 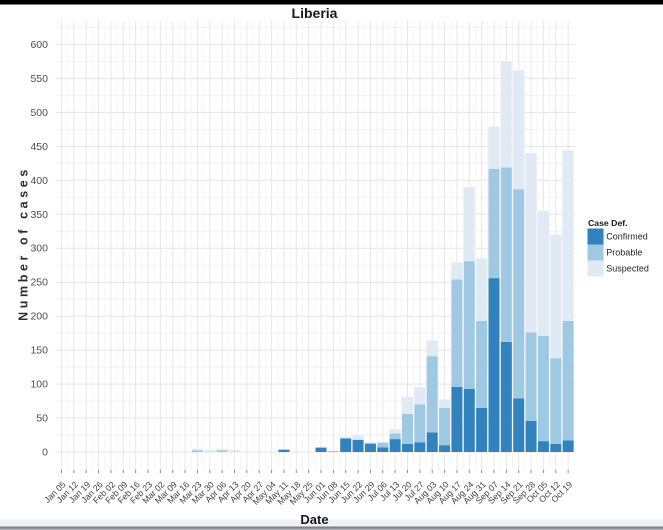 What do you see at coordinates (23, 243) in the screenshot?
I see `svg-text: Number of cases` at bounding box center [23, 243].